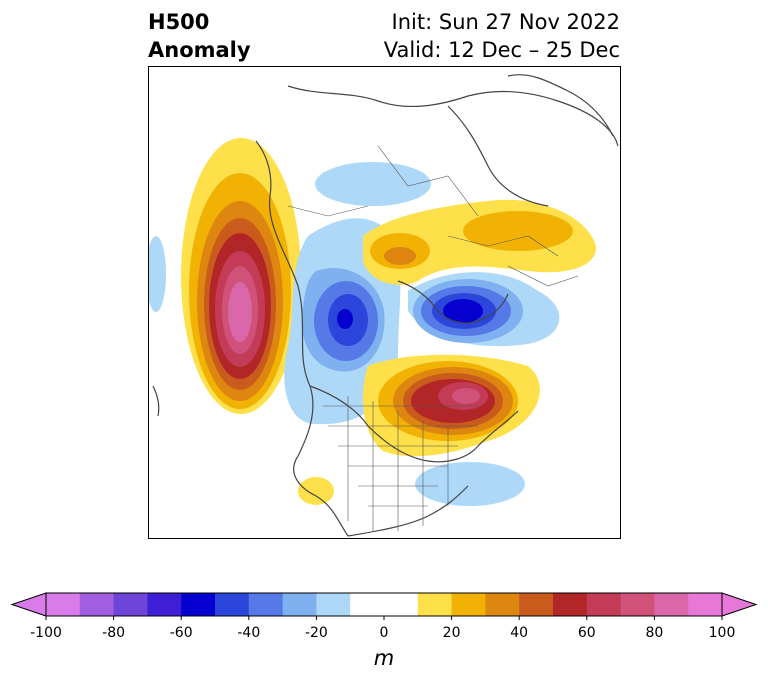 The height and width of the screenshot is (684, 768). What do you see at coordinates (316, 491) in the screenshot?
I see `positive-anomaly-southwest` at bounding box center [316, 491].